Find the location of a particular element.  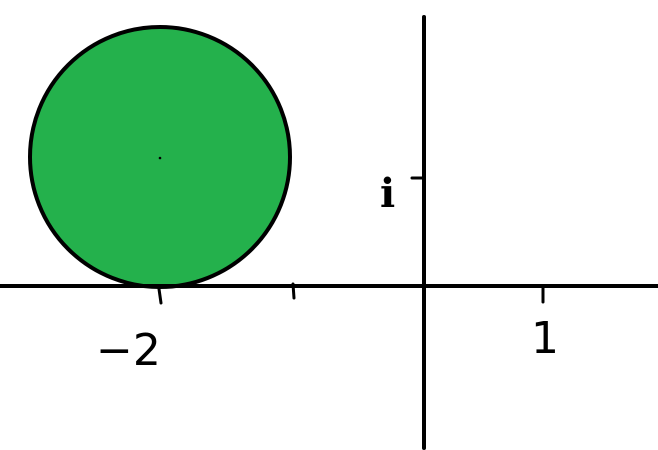

label-imag-i: i is located at coordinates (387, 193).